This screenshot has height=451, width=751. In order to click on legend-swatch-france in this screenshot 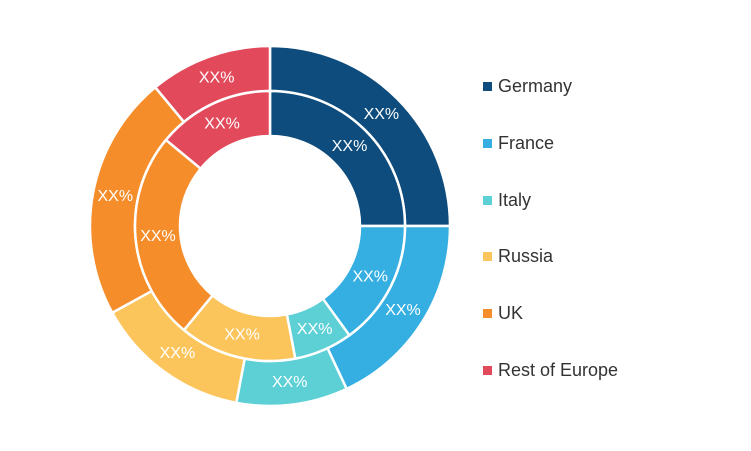, I will do `click(487, 143)`.